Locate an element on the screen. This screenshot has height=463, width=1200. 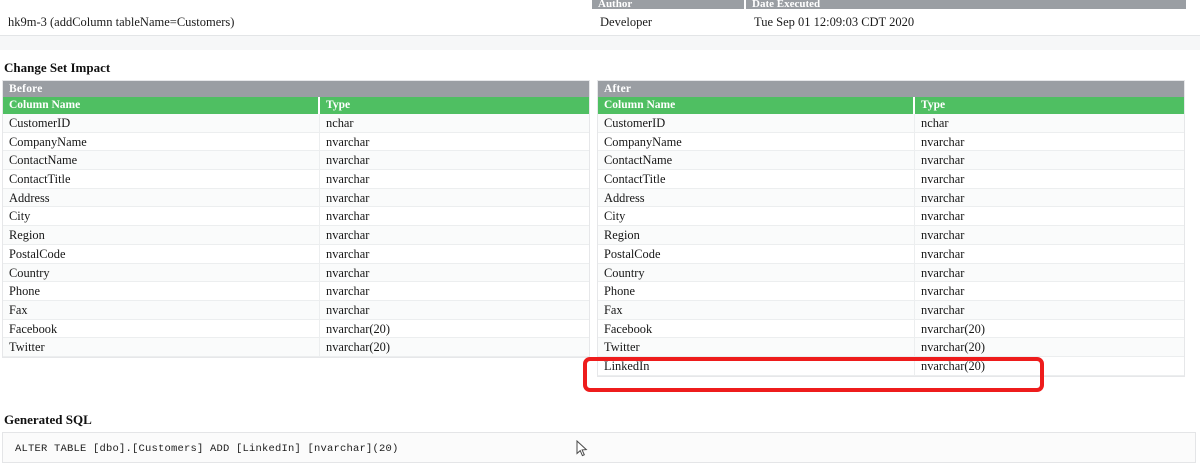
before-row: CompanyName nvarchar is located at coordinates (296, 142).